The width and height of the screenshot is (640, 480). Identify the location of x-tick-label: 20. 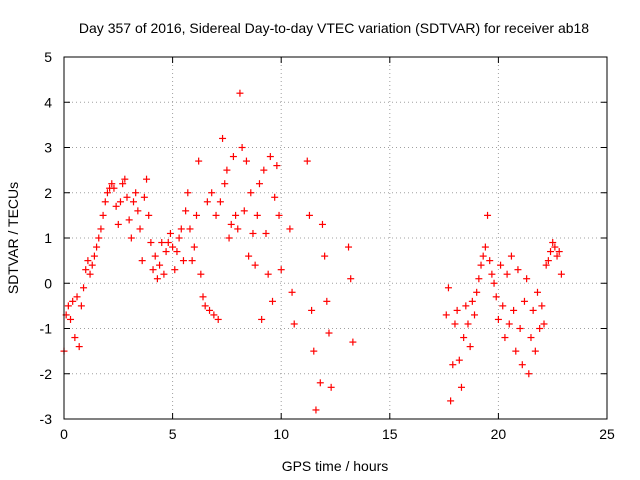
(499, 434).